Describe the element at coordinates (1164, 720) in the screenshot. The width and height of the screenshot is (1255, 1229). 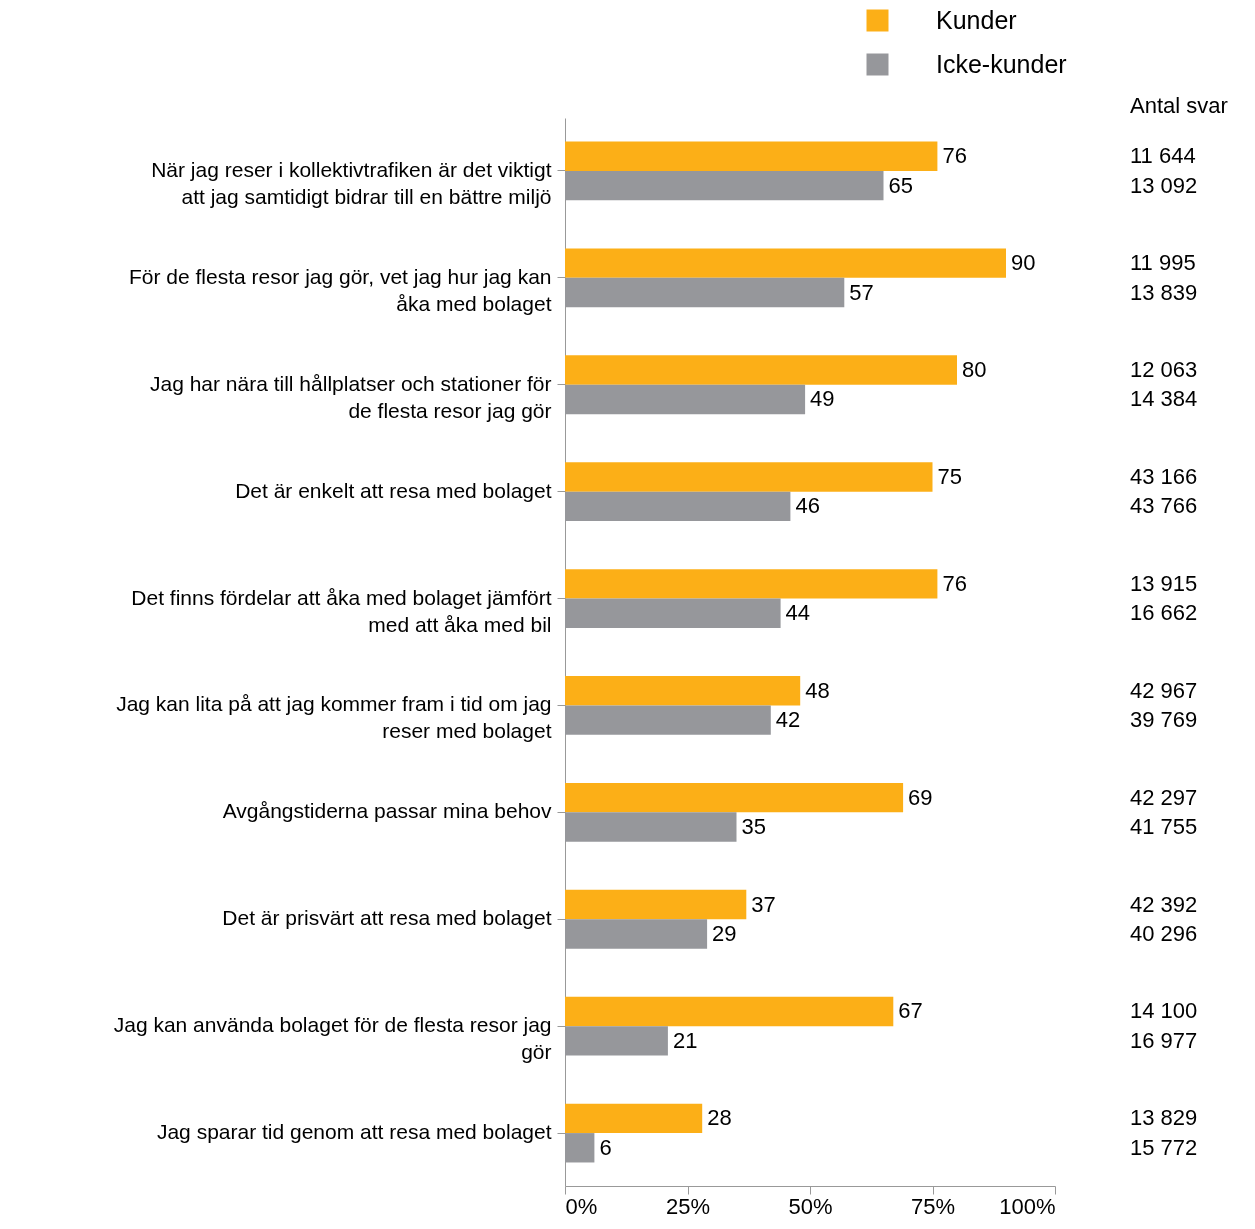
I see `text: 39 769` at that location.